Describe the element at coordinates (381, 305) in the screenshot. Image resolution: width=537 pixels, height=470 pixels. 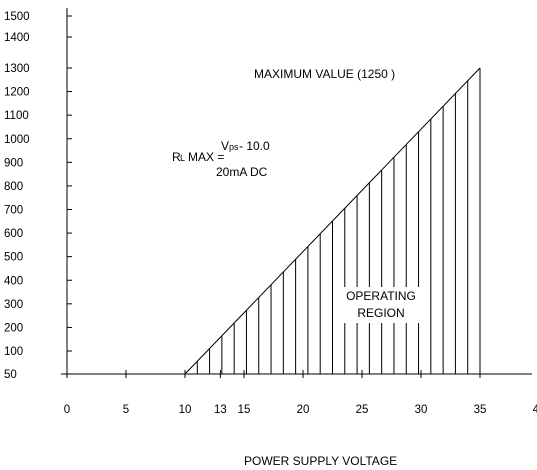
I see `region-label-background` at that location.